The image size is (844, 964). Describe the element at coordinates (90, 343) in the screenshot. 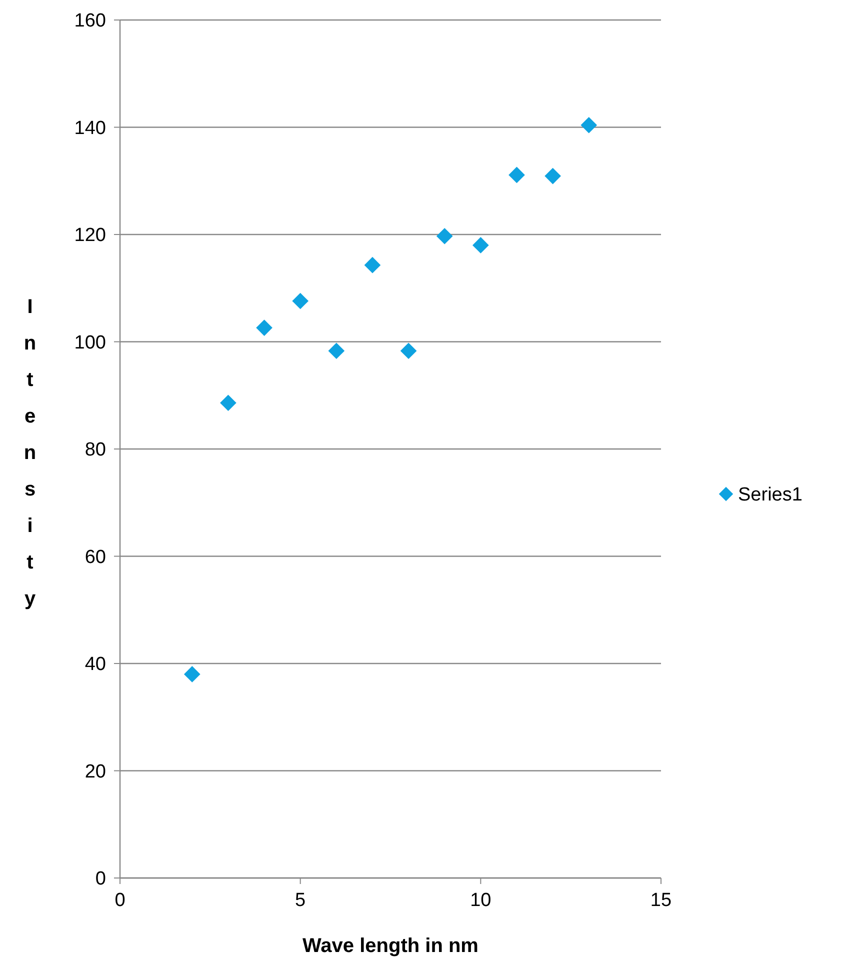

I see `y-tick-label: 100` at that location.